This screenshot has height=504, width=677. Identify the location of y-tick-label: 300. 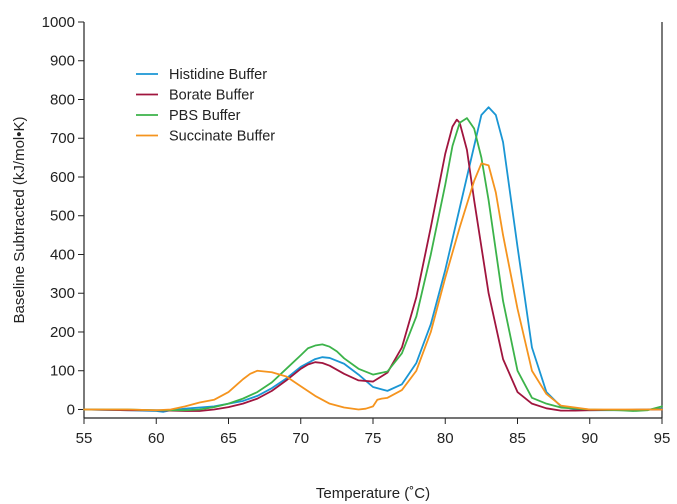
(62, 293).